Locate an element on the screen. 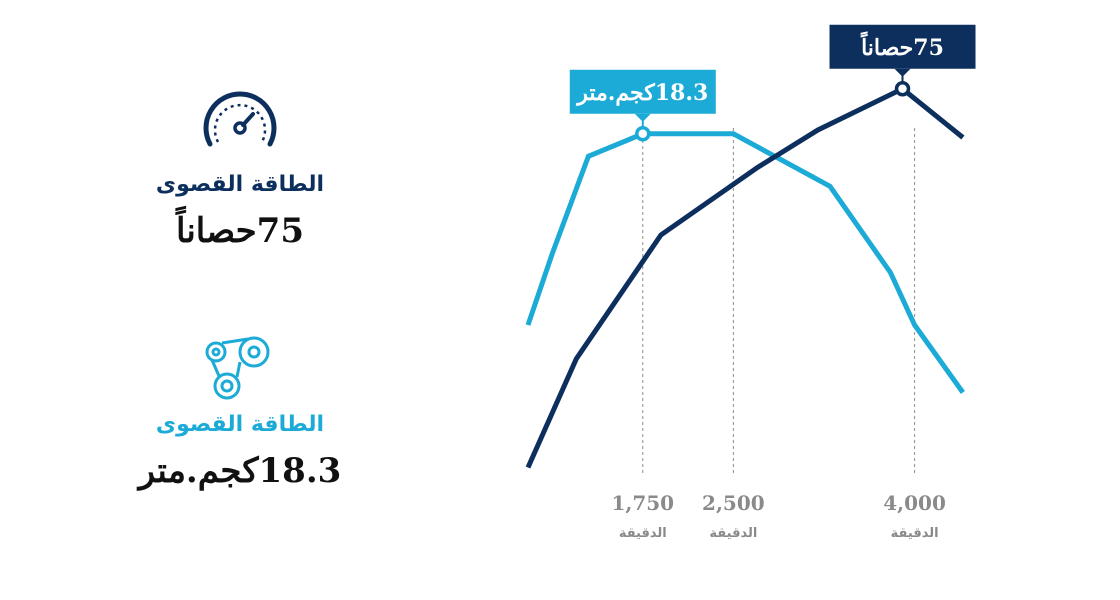 The height and width of the screenshot is (600, 1120). max-torque-label: الطاقة القصوى is located at coordinates (240, 424).